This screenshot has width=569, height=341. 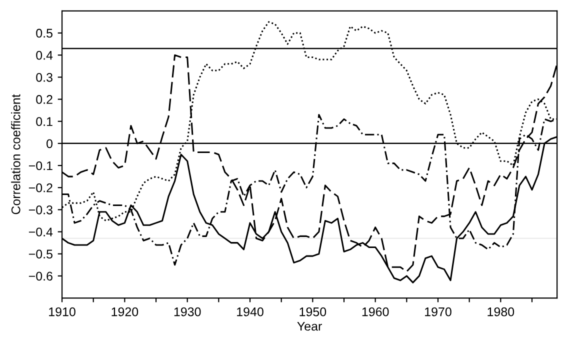 I want to click on x-tick-label: 1950, so click(x=313, y=311).